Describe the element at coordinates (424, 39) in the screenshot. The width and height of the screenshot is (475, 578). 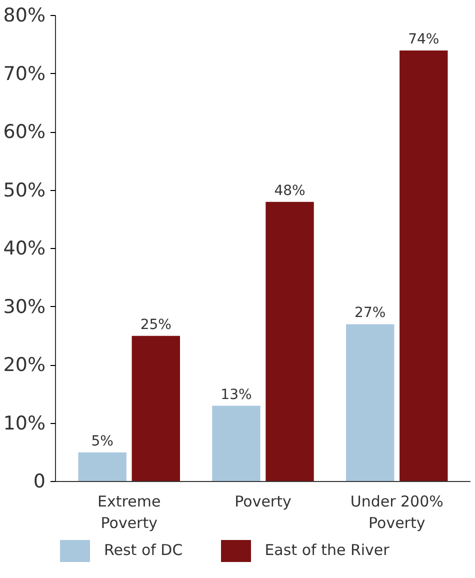
I see `data-label: 74%` at that location.